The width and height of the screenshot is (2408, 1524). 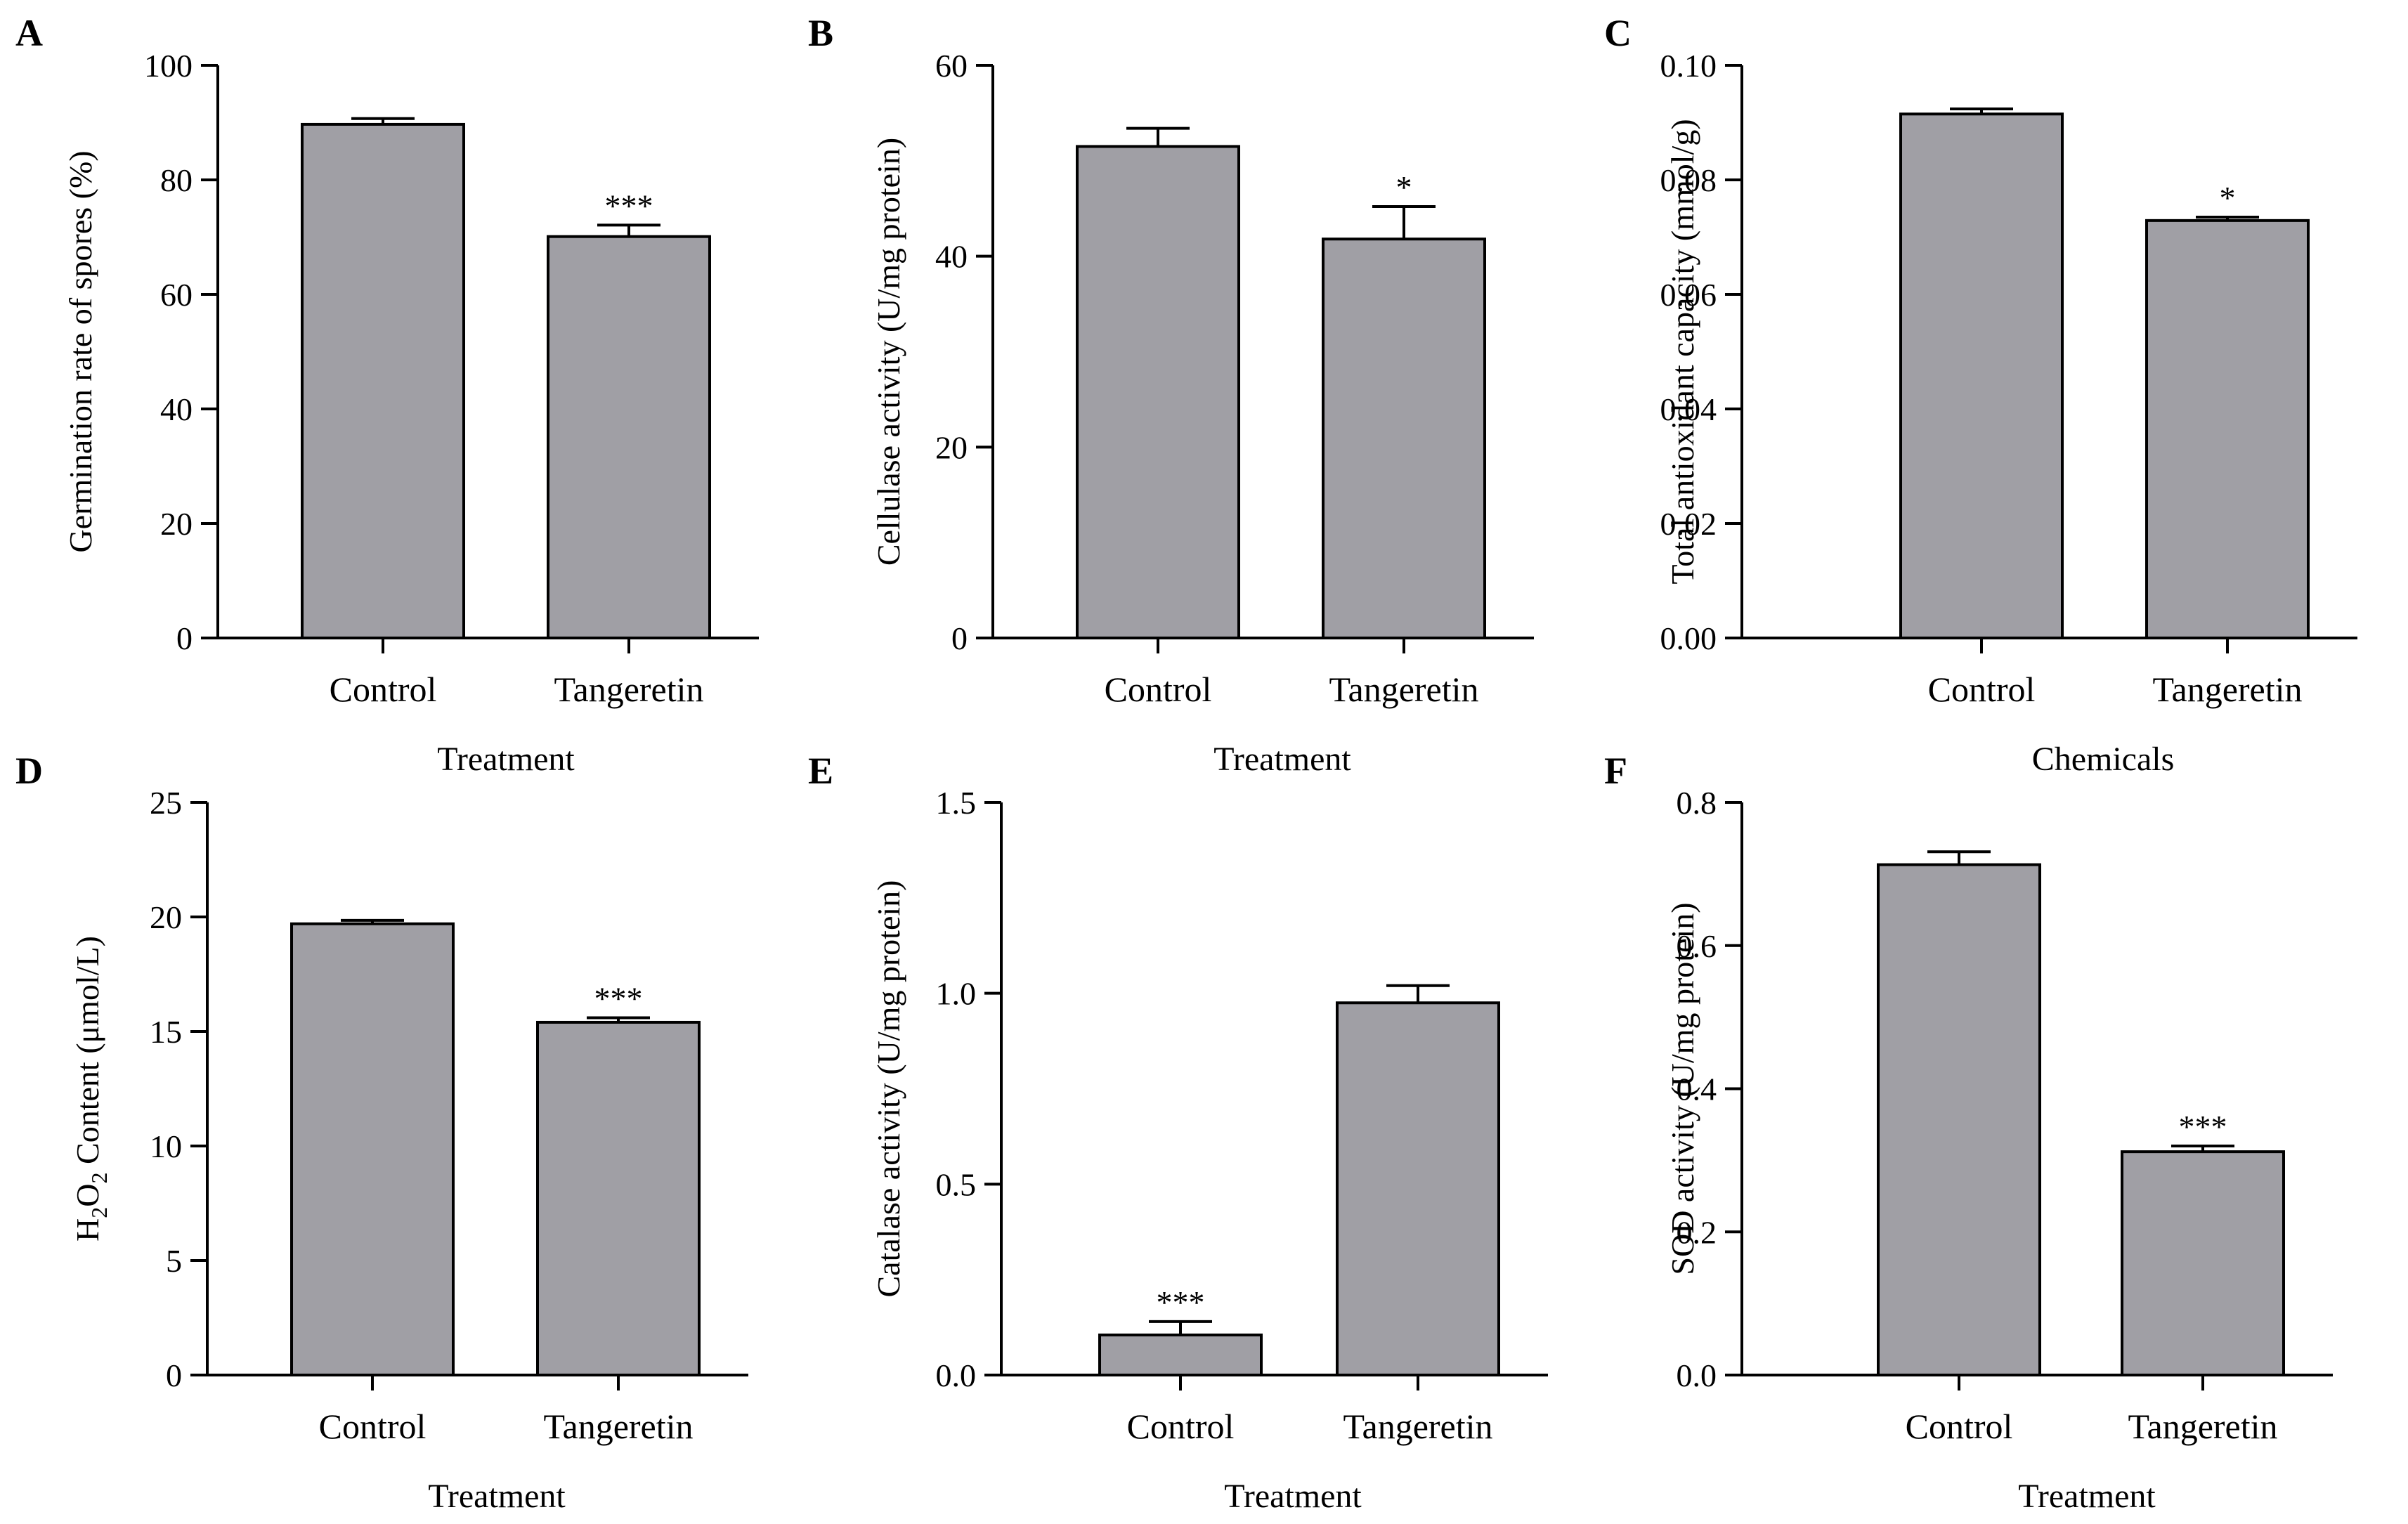 What do you see at coordinates (91, 1089) in the screenshot?
I see `y-axis-title: H2O2 Content (μmol/L)` at bounding box center [91, 1089].